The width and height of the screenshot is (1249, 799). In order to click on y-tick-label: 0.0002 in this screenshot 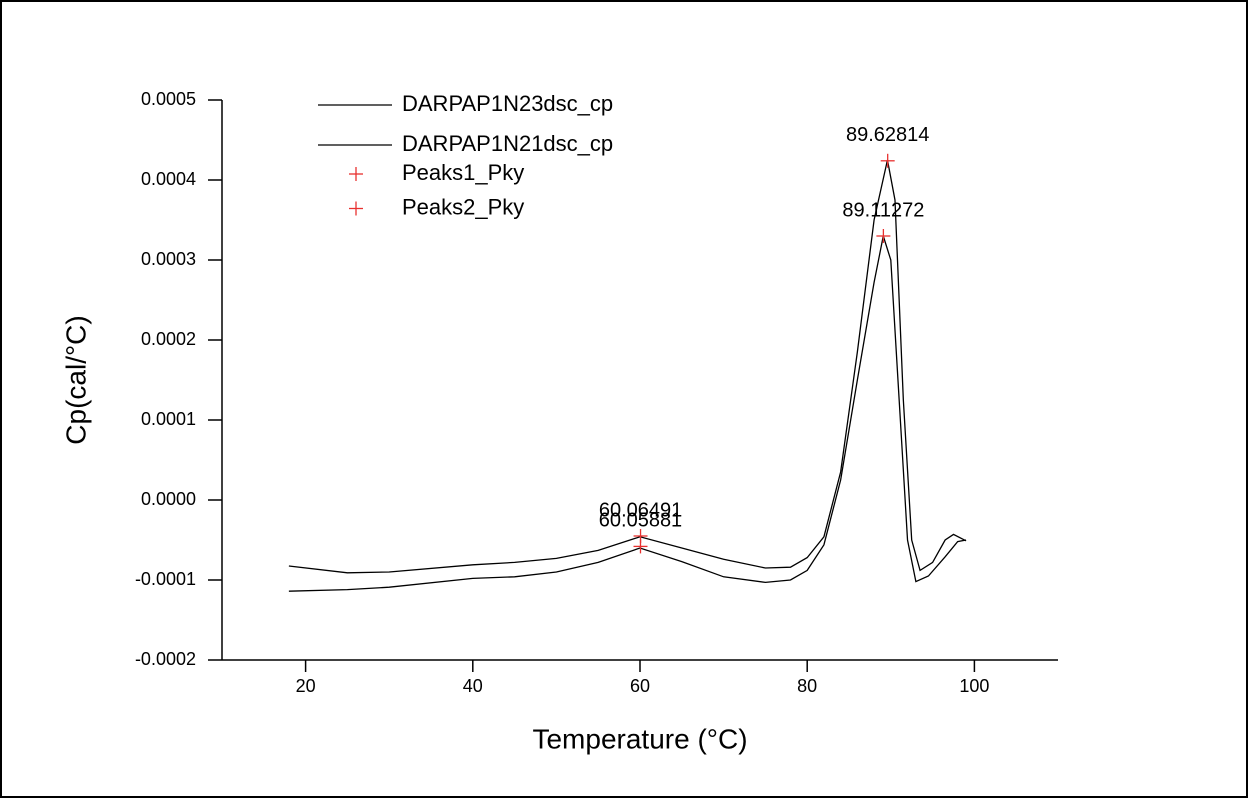, I will do `click(168, 339)`.